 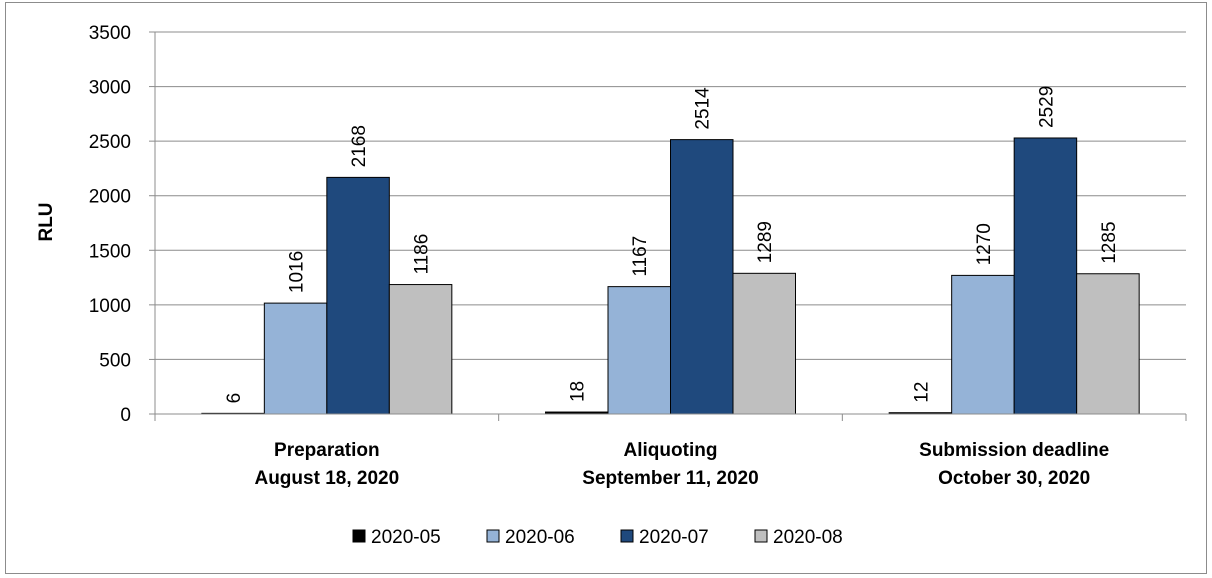 I want to click on data-label: 1289, so click(x=765, y=242).